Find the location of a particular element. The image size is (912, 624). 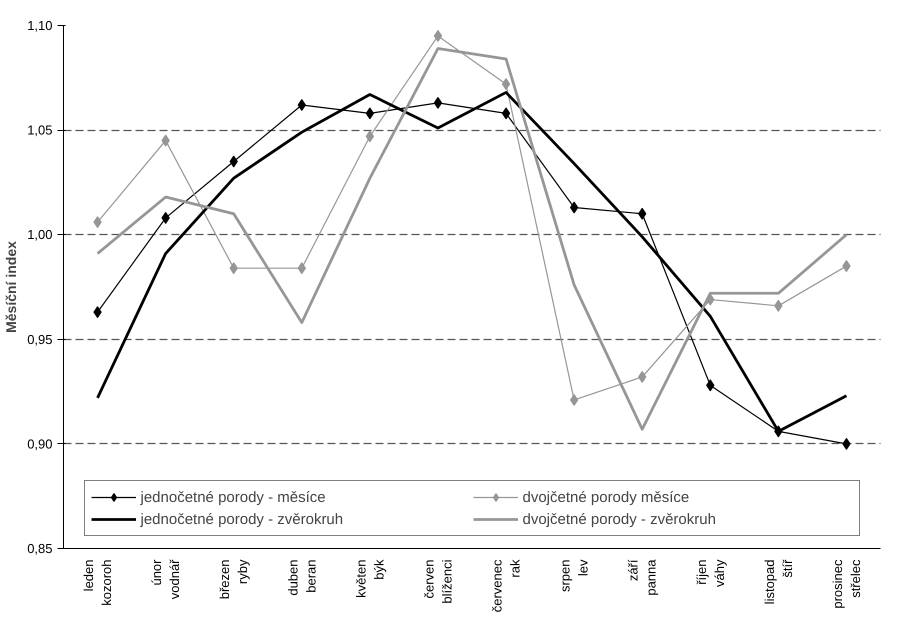

x-tick-label: květen býk is located at coordinates (369, 578).